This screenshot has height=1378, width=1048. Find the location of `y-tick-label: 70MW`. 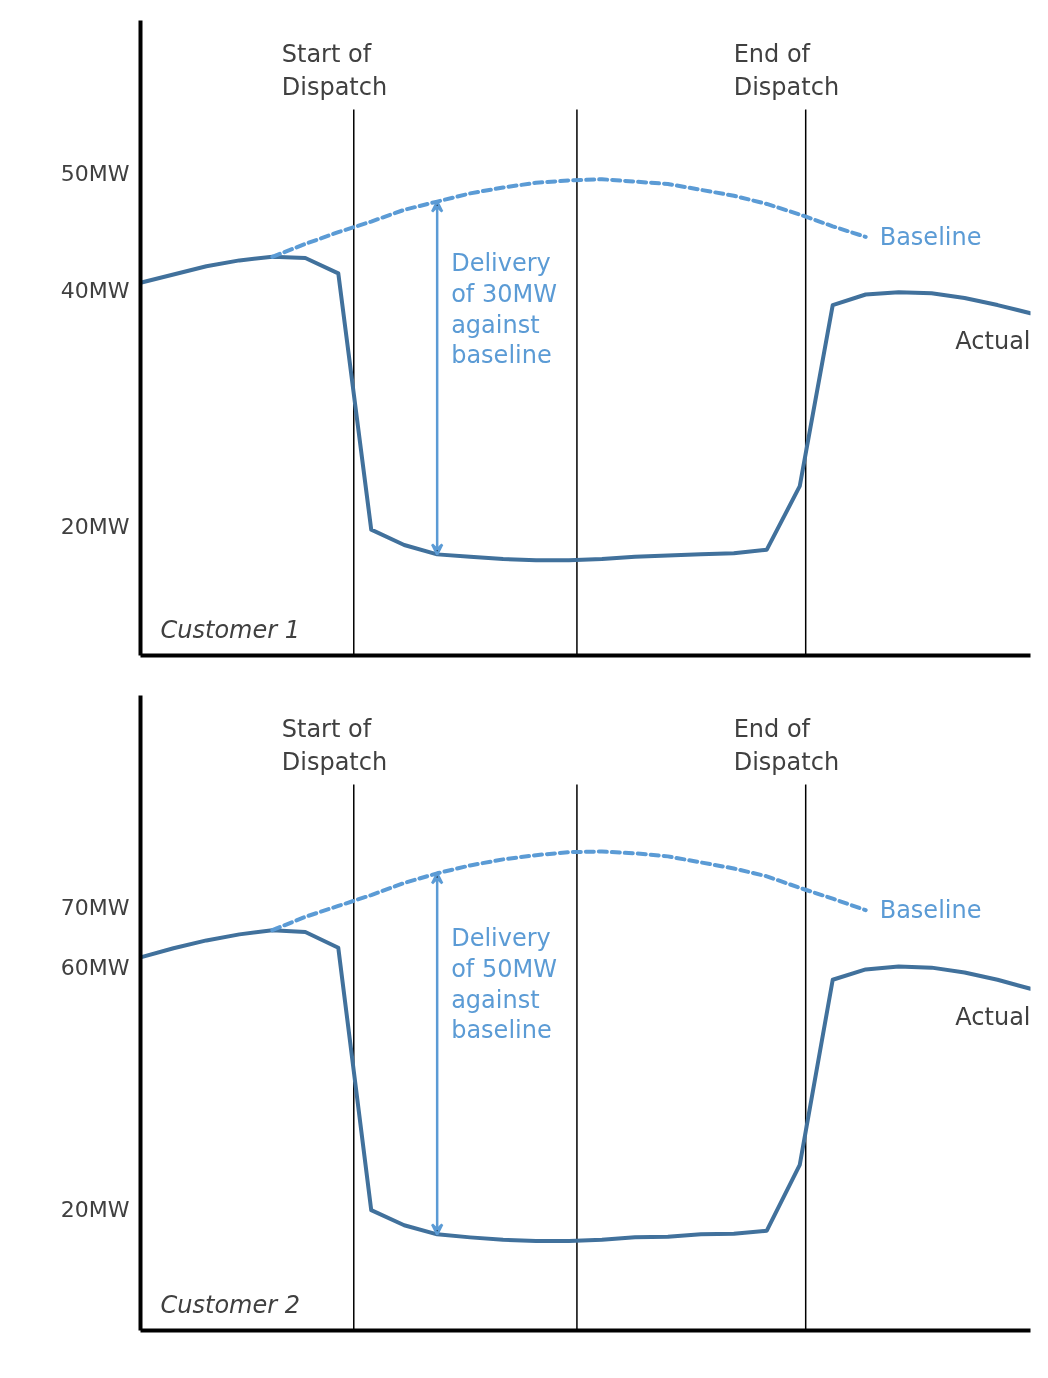

y-tick-label: 70MW is located at coordinates (95, 907).